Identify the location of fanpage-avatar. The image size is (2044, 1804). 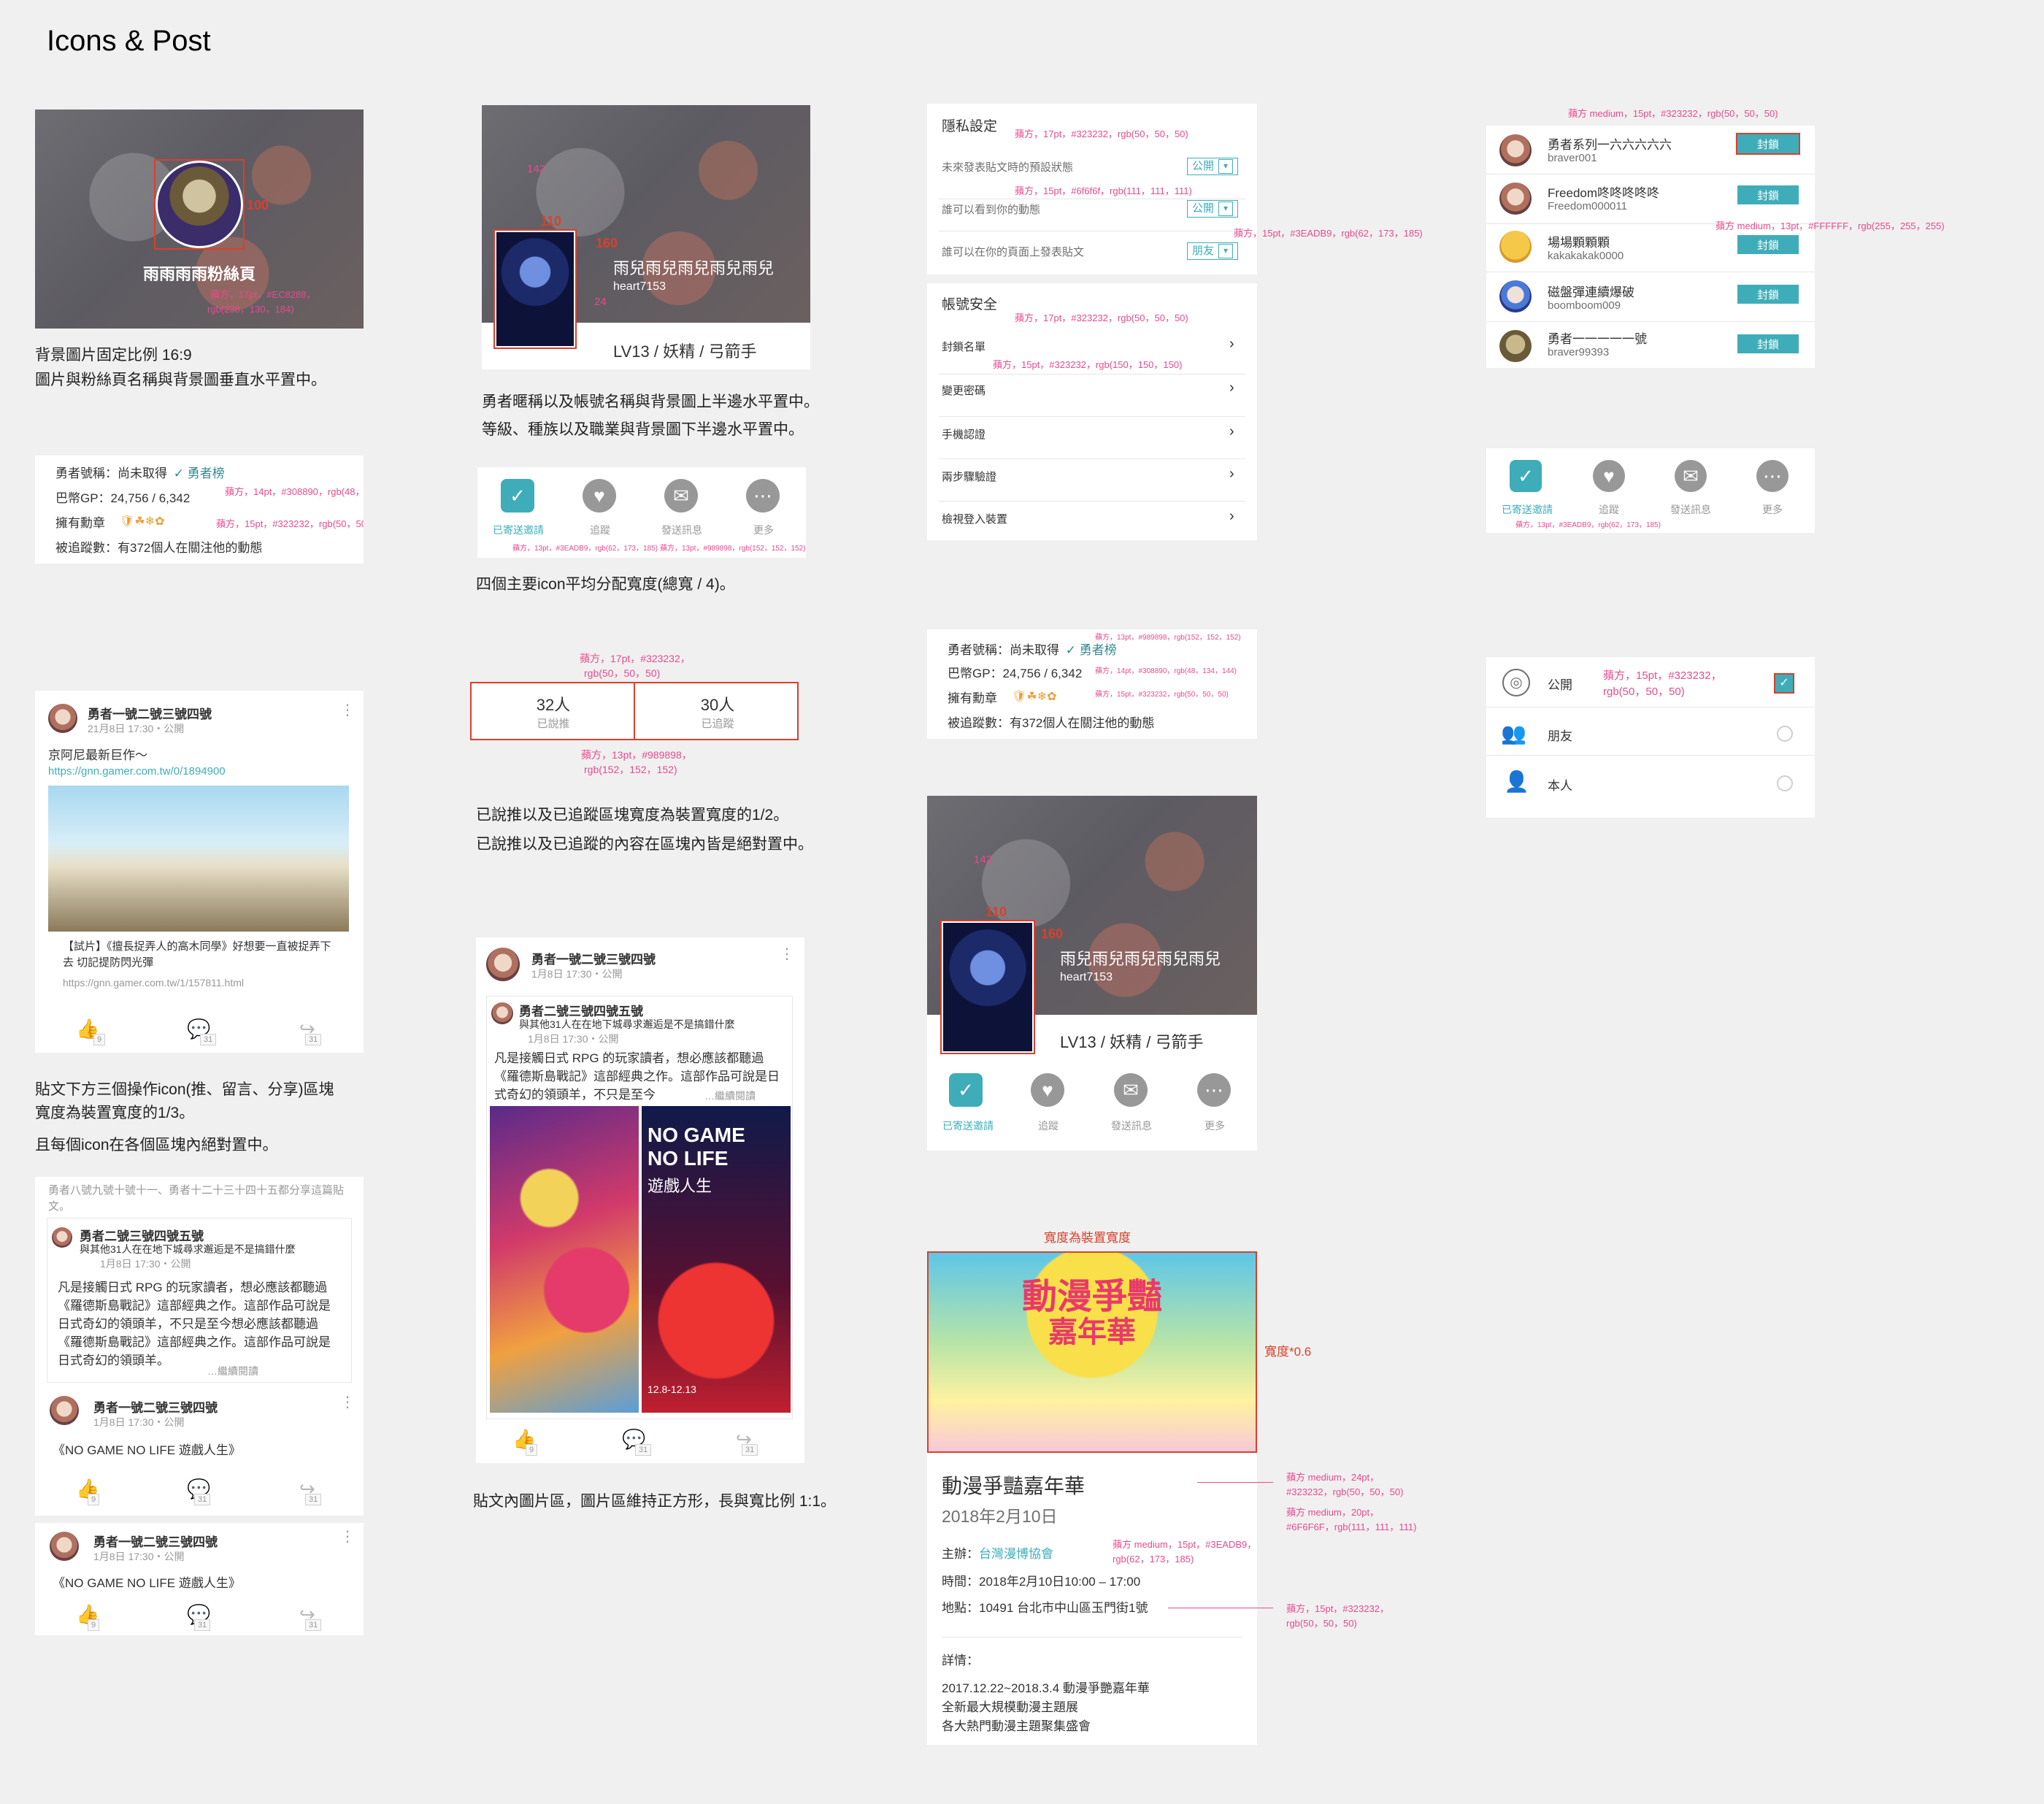
(199, 204).